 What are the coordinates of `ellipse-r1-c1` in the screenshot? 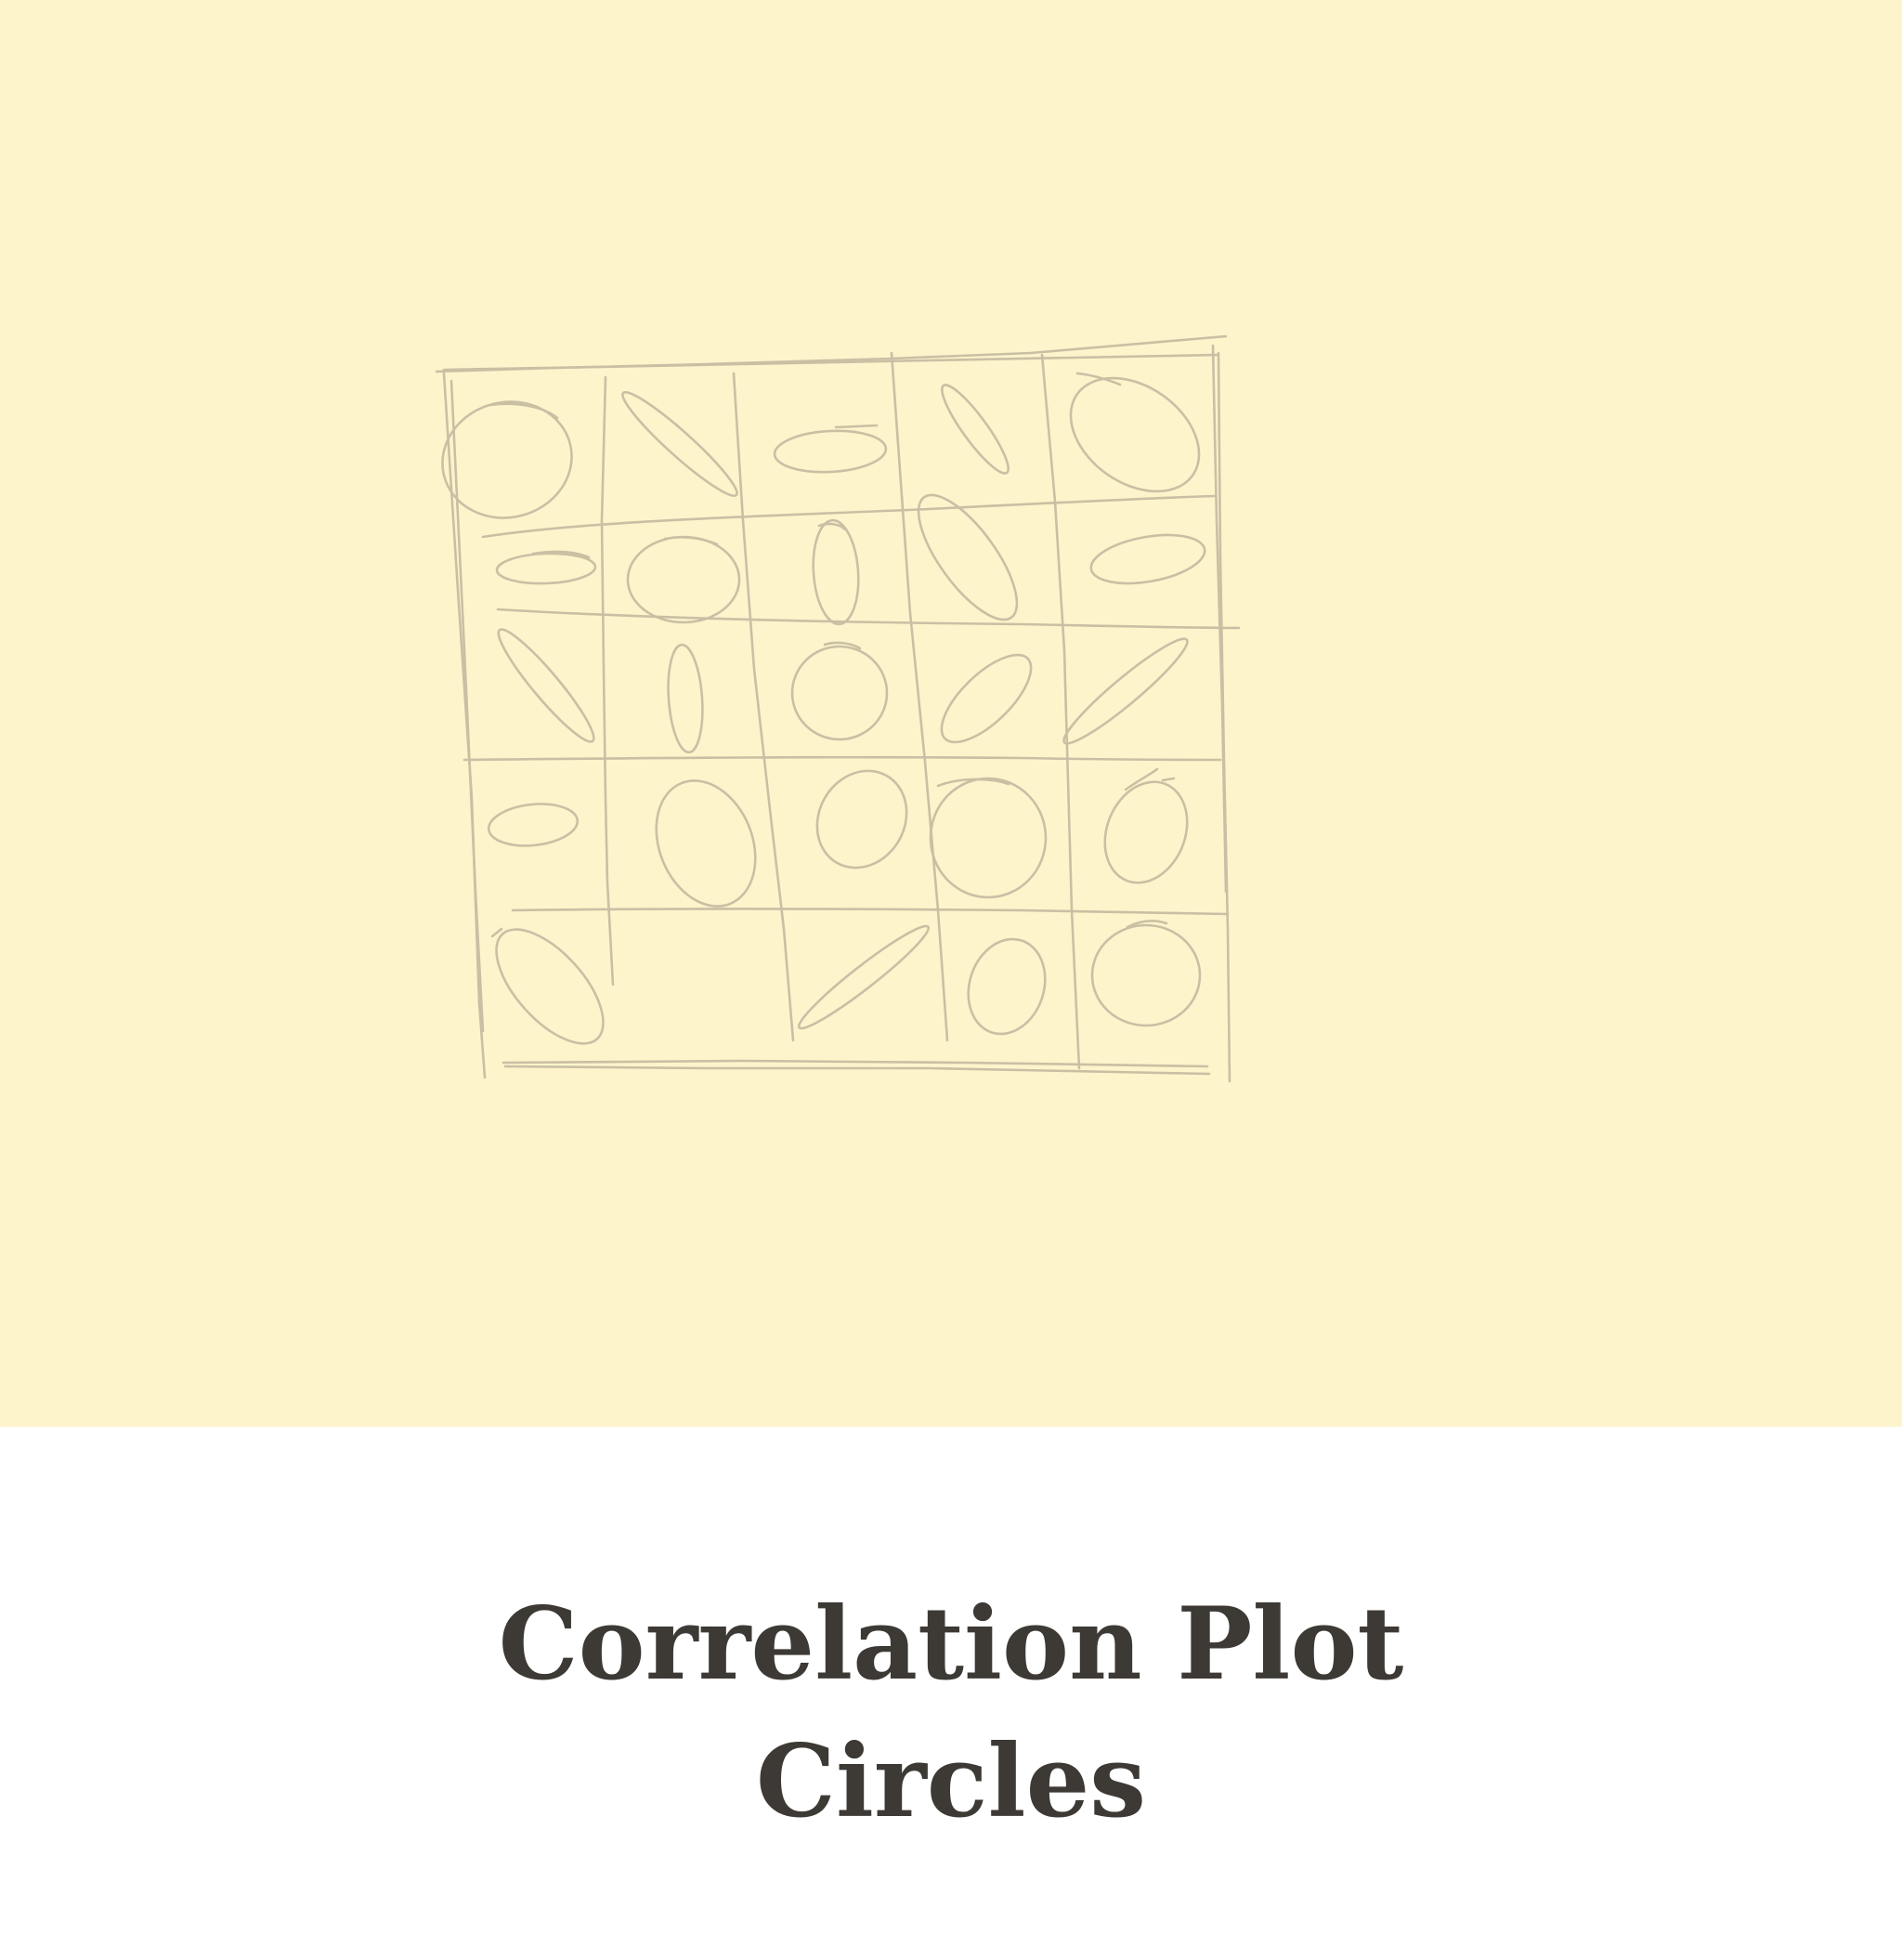 It's located at (507, 459).